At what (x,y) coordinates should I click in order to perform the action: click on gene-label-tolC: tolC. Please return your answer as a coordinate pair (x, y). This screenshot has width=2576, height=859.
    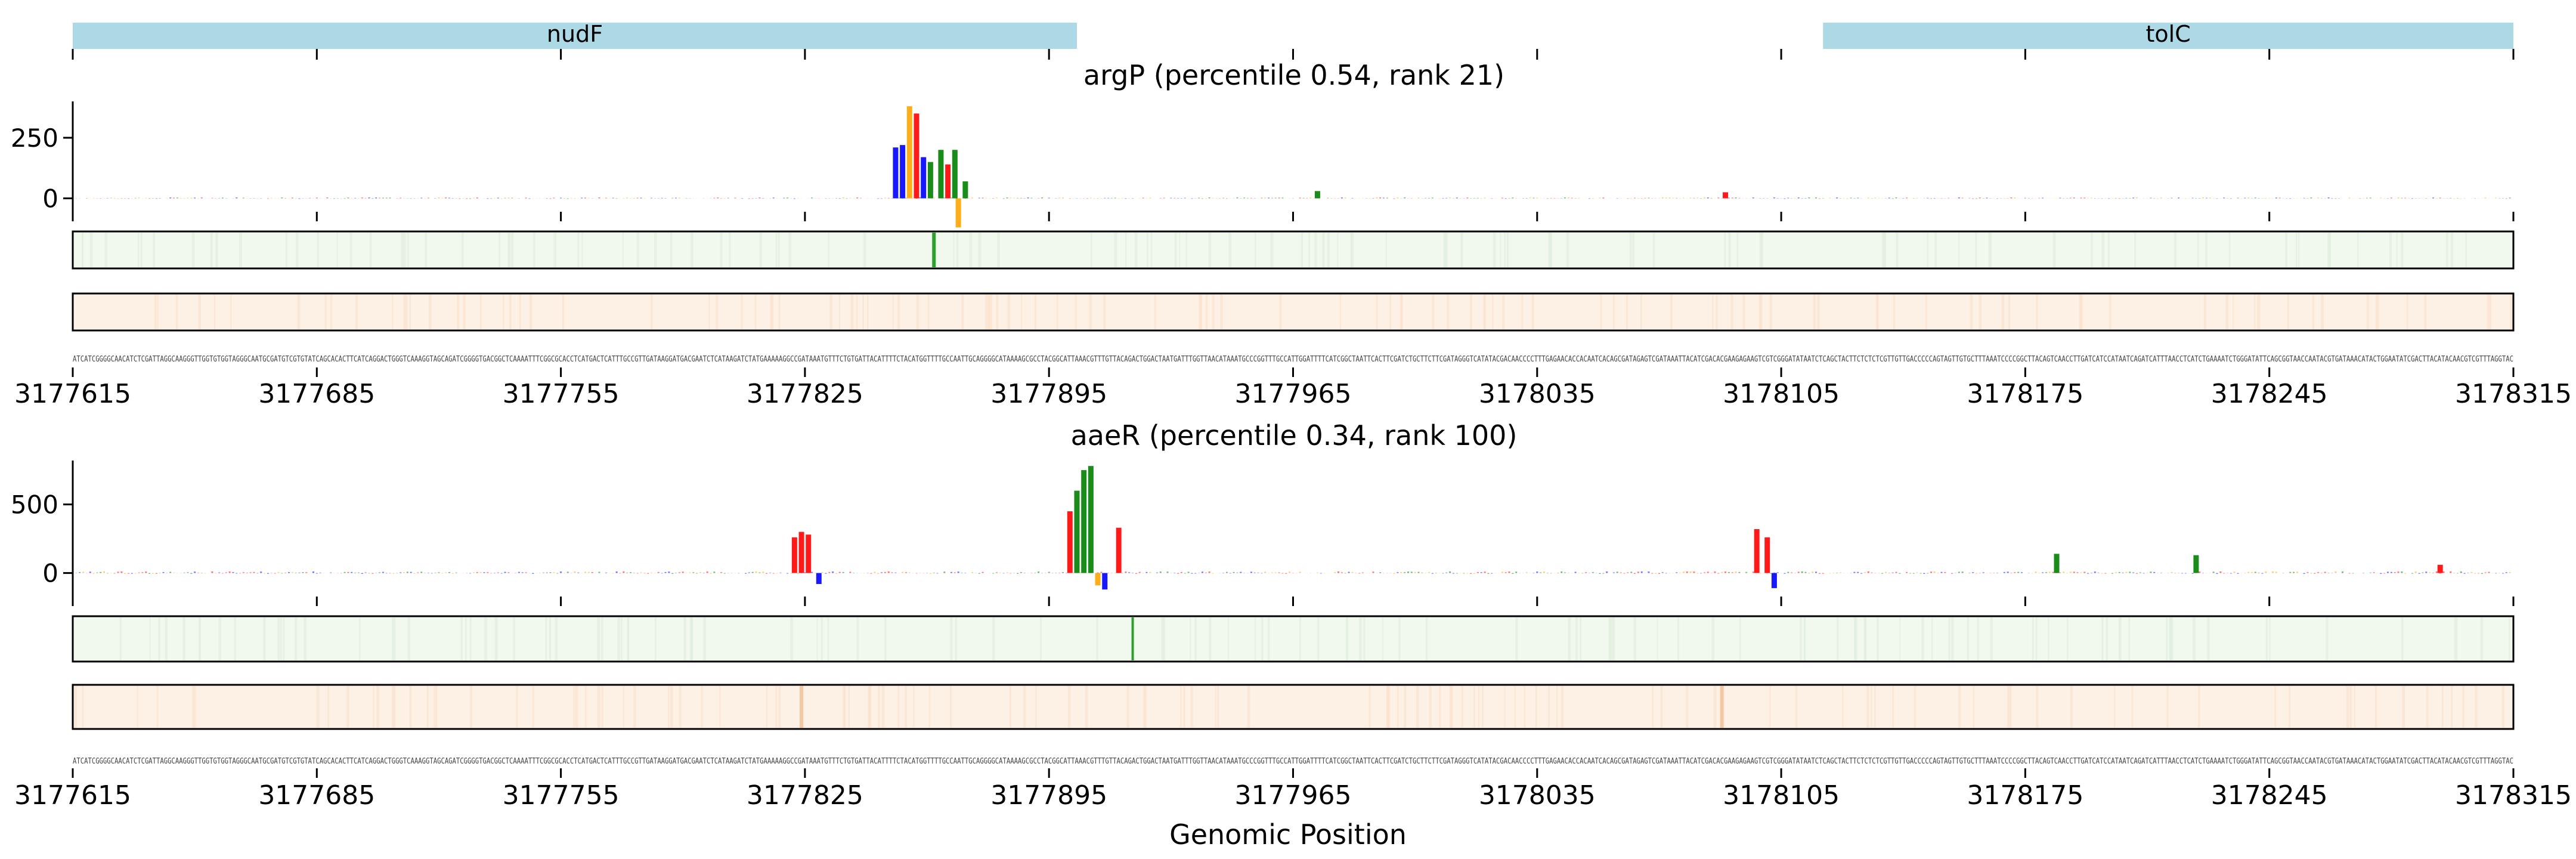
    Looking at the image, I should click on (2169, 34).